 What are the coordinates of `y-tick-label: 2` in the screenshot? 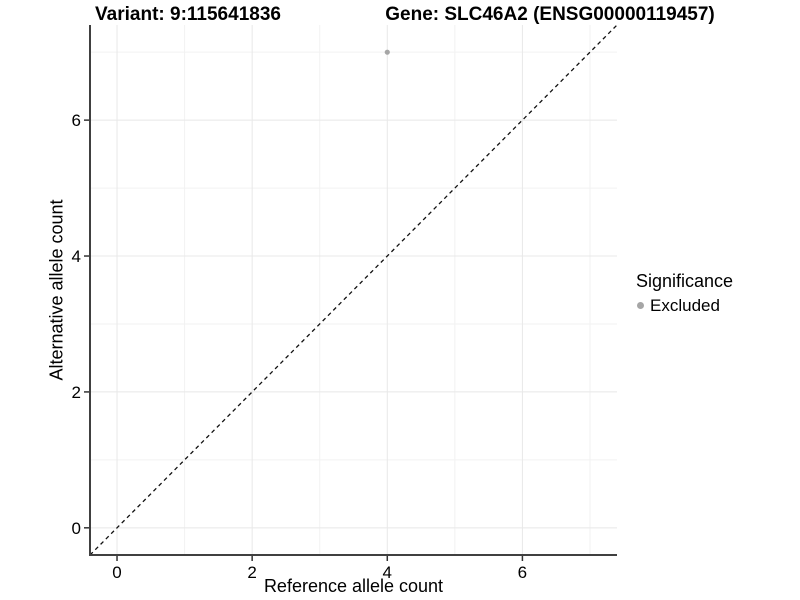 It's located at (76, 392).